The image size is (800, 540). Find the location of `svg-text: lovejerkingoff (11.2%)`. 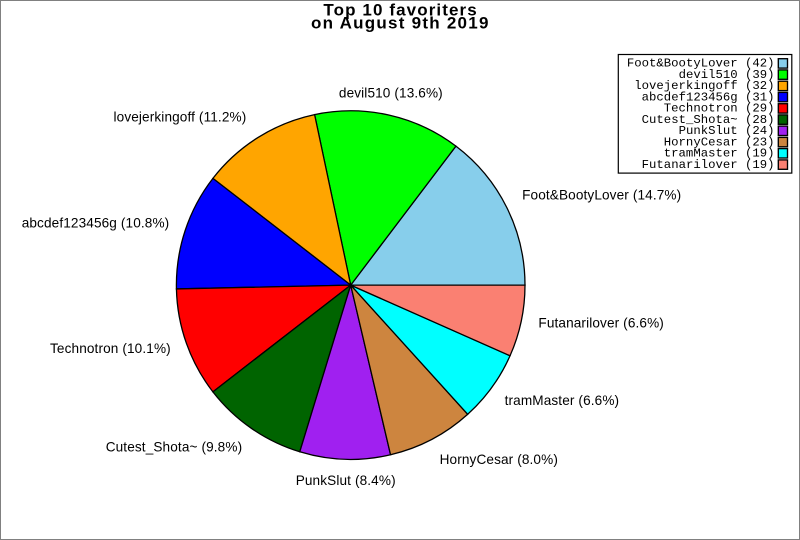

svg-text: lovejerkingoff (11.2%) is located at coordinates (180, 117).